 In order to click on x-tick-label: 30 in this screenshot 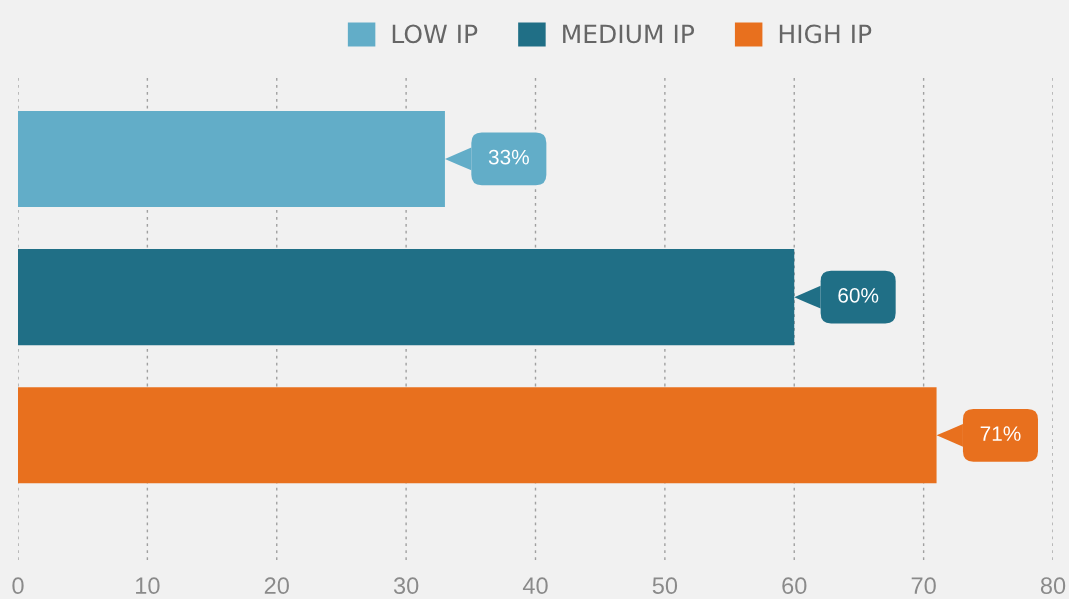, I will do `click(406, 586)`.